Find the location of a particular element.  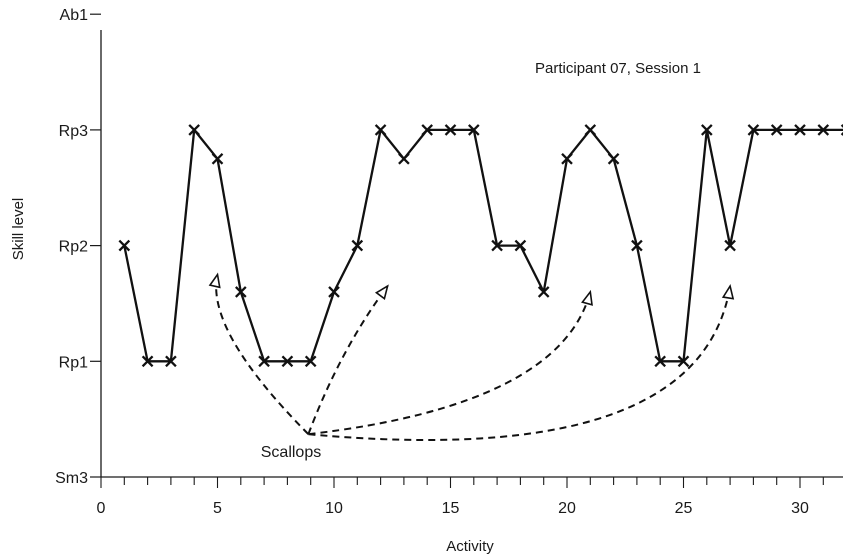

x-axis-title: Activity is located at coordinates (470, 546).